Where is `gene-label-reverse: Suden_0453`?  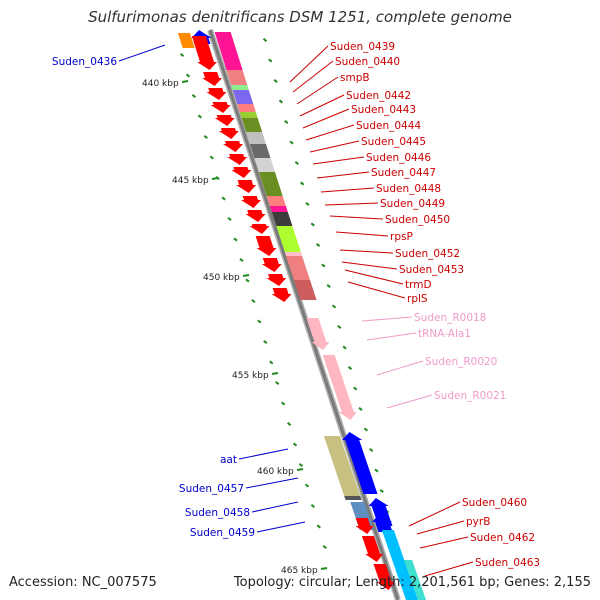 gene-label-reverse: Suden_0453 is located at coordinates (431, 270).